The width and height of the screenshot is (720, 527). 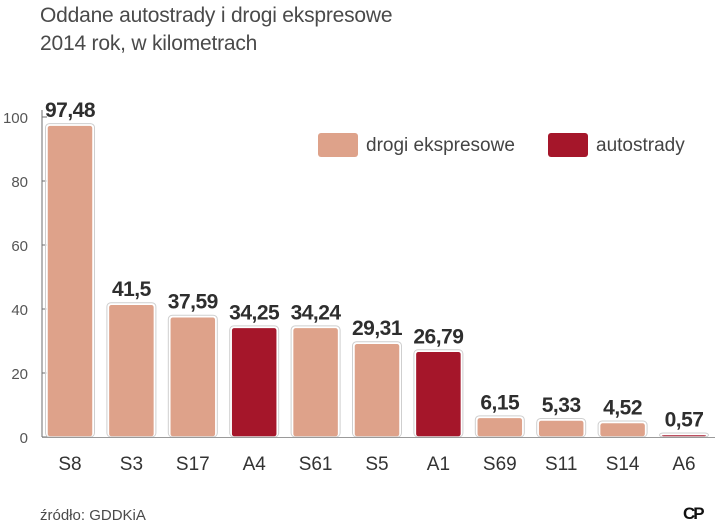 I want to click on x-tick-label: A1, so click(x=438, y=464).